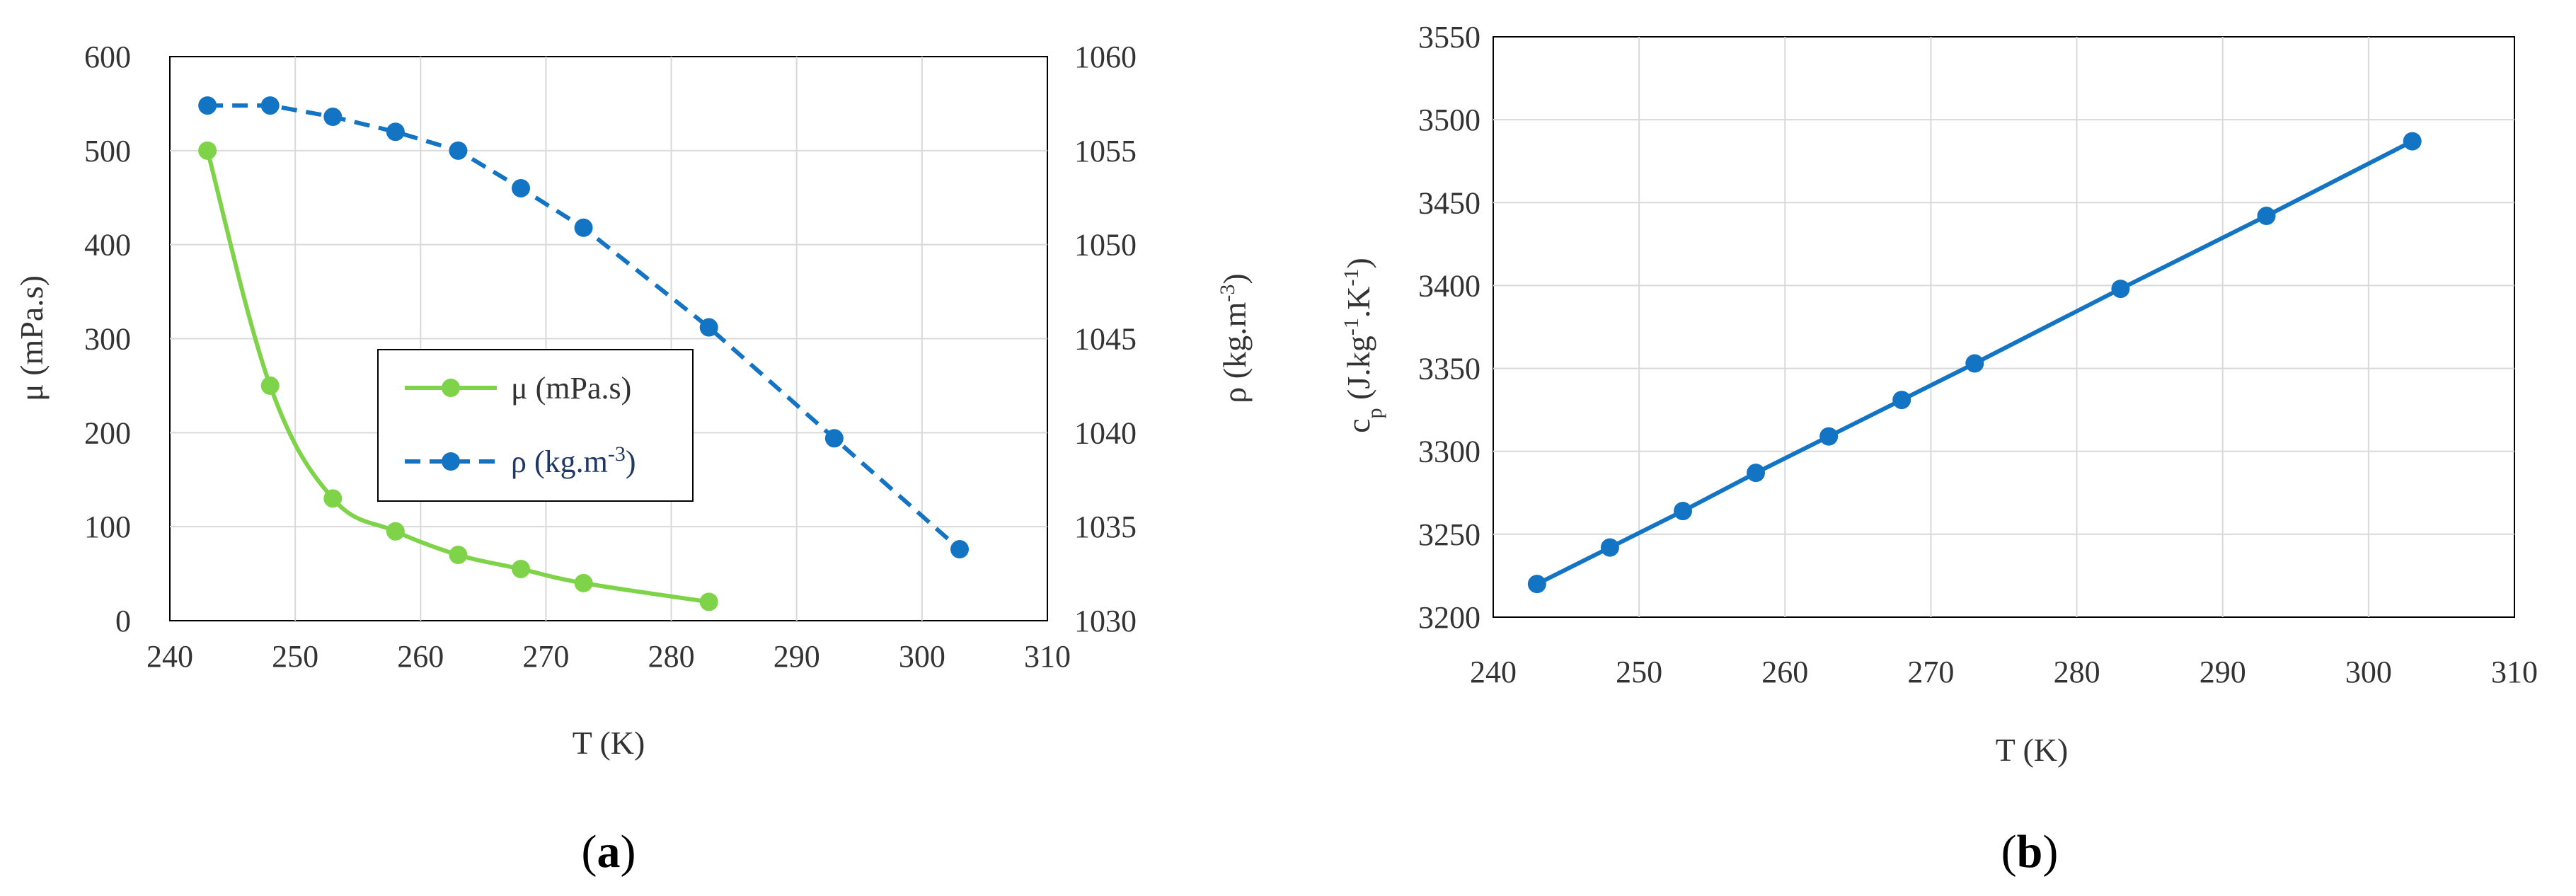 The width and height of the screenshot is (2576, 896). I want to click on y-left-tick-label: 400, so click(108, 245).